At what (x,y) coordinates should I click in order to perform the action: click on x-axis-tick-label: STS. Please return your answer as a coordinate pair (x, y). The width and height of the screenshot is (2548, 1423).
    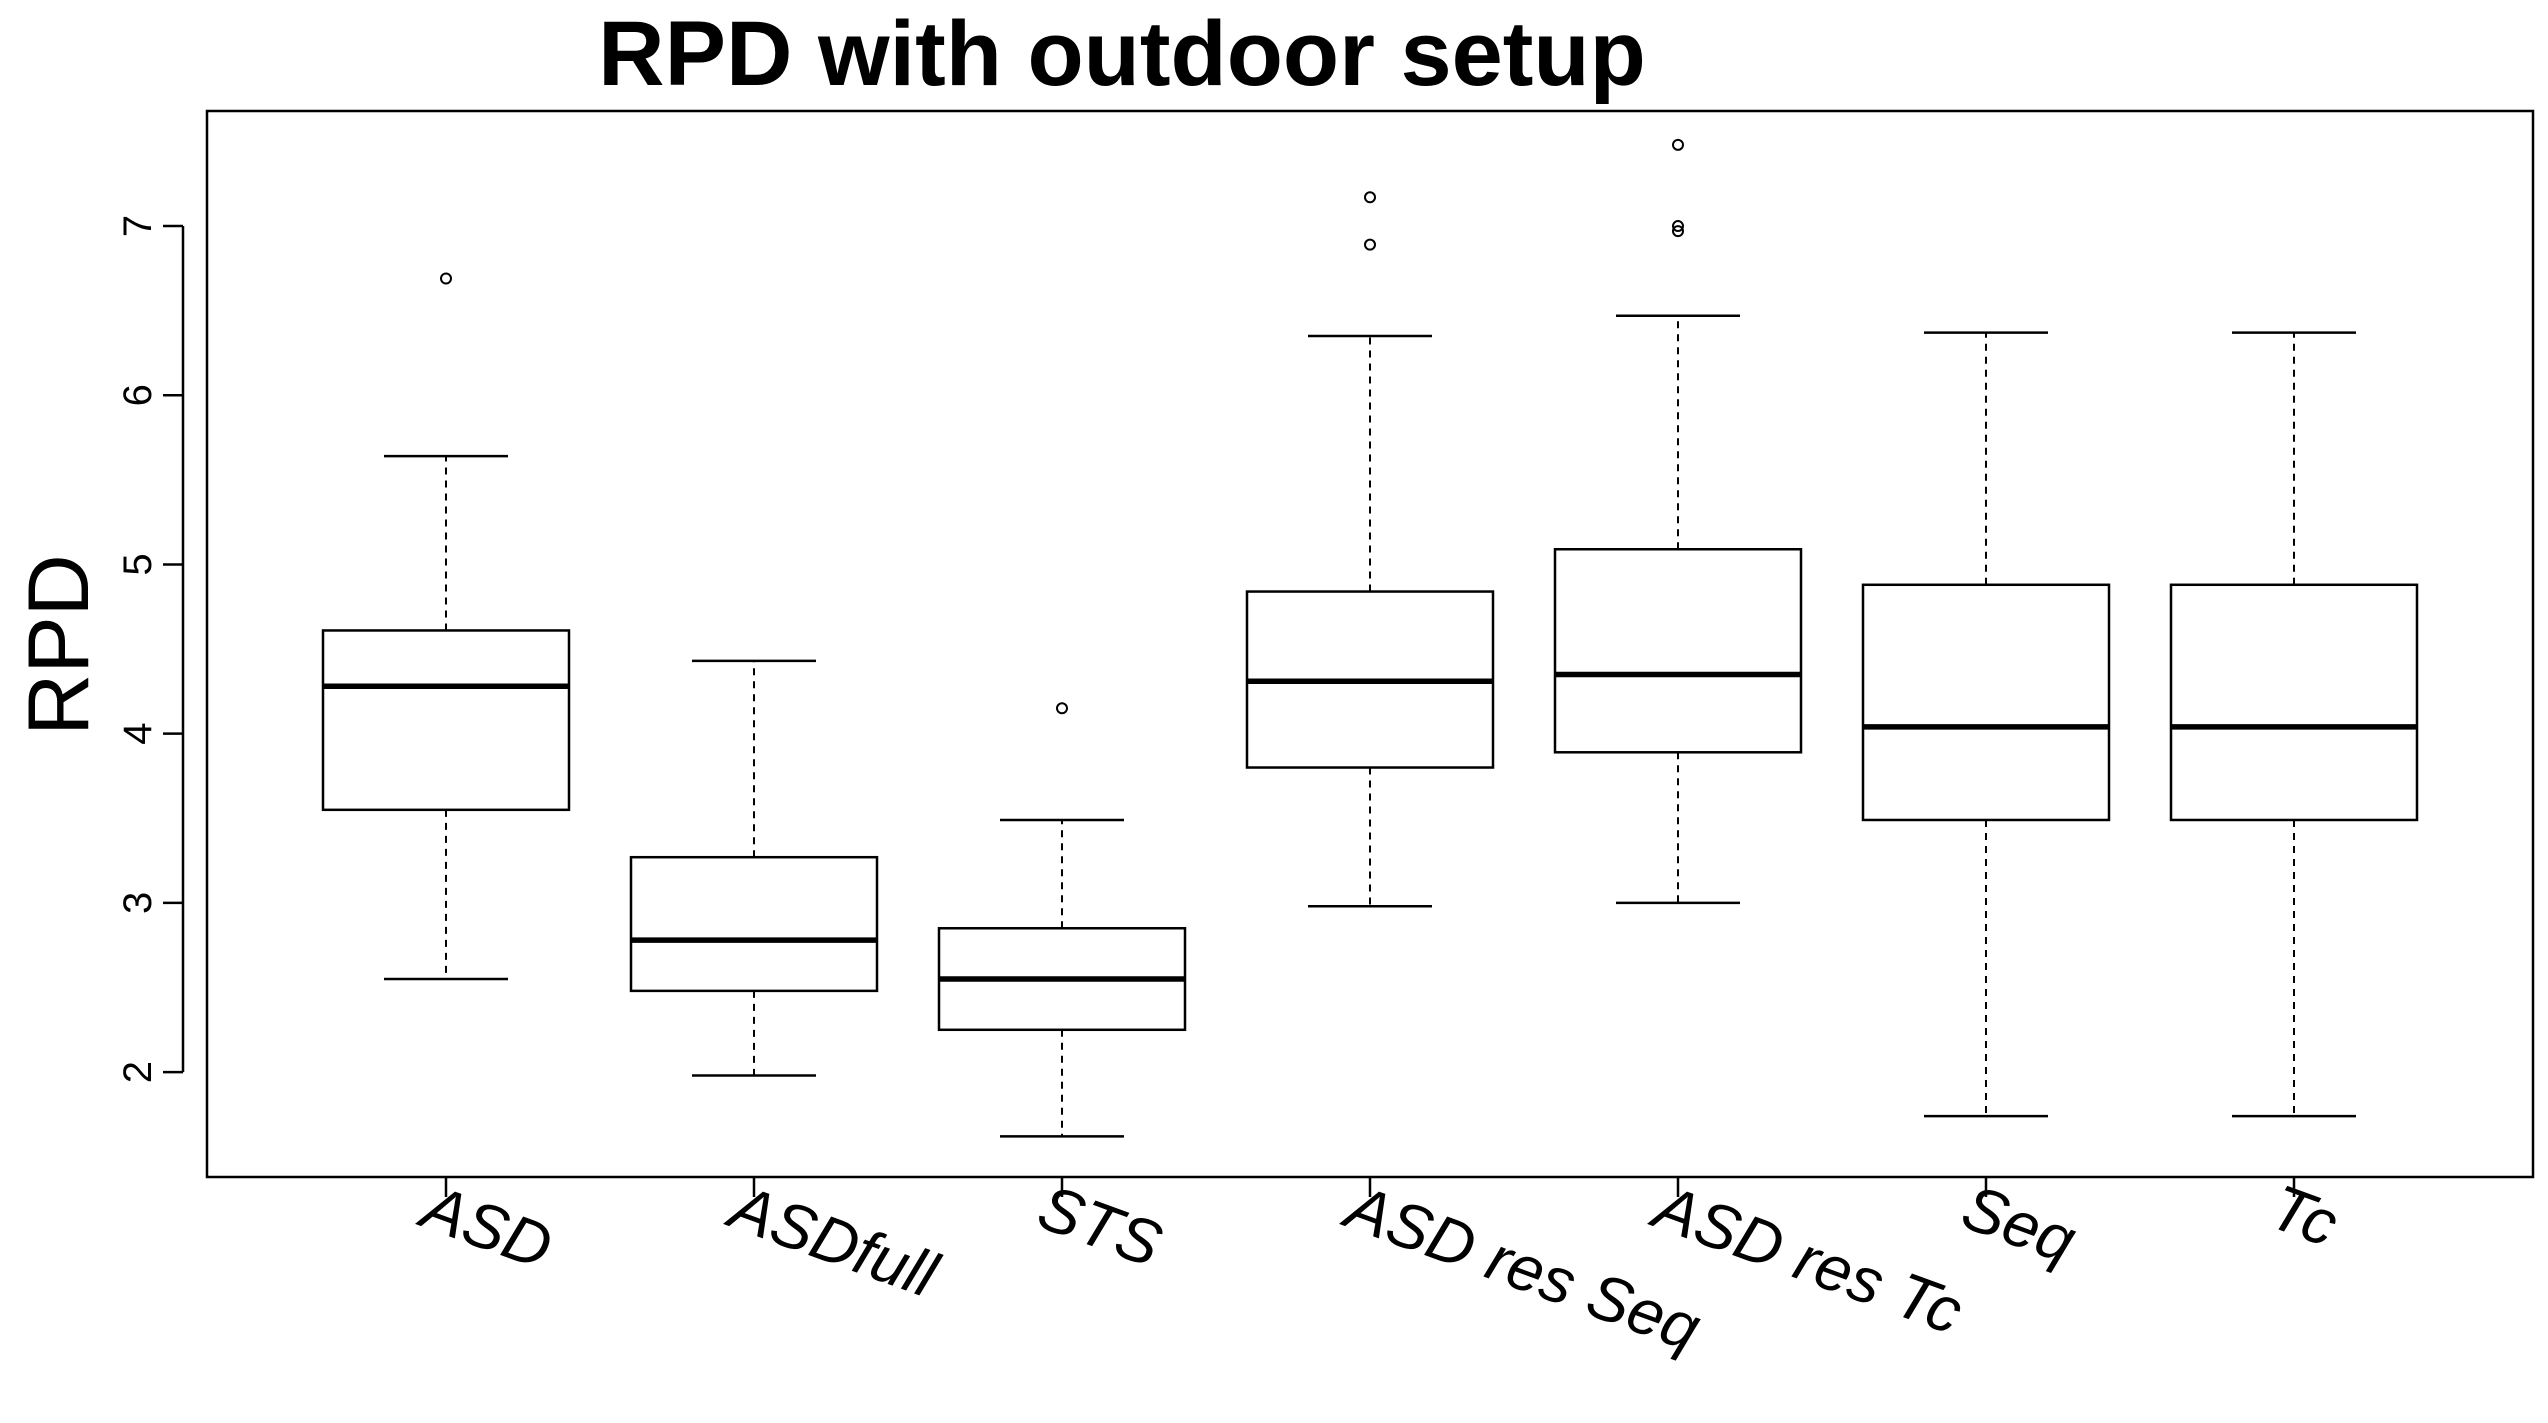
    Looking at the image, I should click on (1100, 1225).